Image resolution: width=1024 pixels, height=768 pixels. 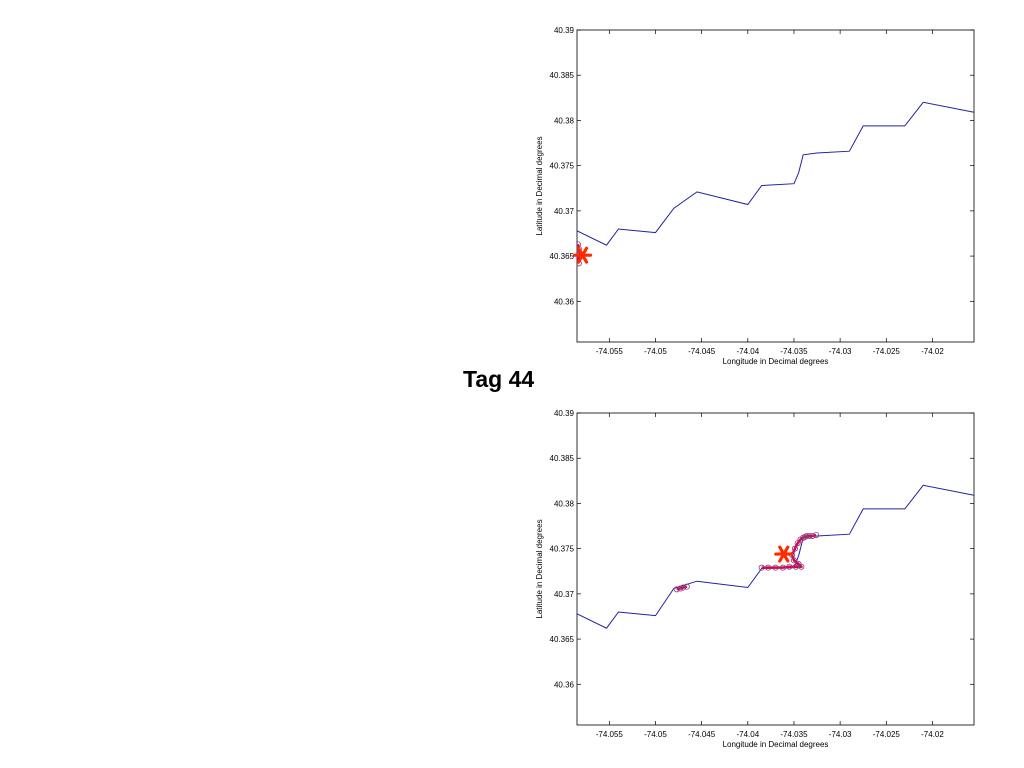 What do you see at coordinates (499, 379) in the screenshot?
I see `tag-label: Tag 44` at bounding box center [499, 379].